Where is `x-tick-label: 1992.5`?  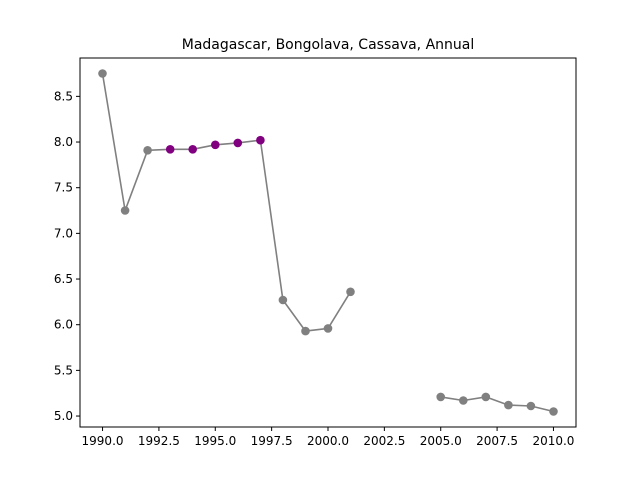
x-tick-label: 1992.5 is located at coordinates (159, 441).